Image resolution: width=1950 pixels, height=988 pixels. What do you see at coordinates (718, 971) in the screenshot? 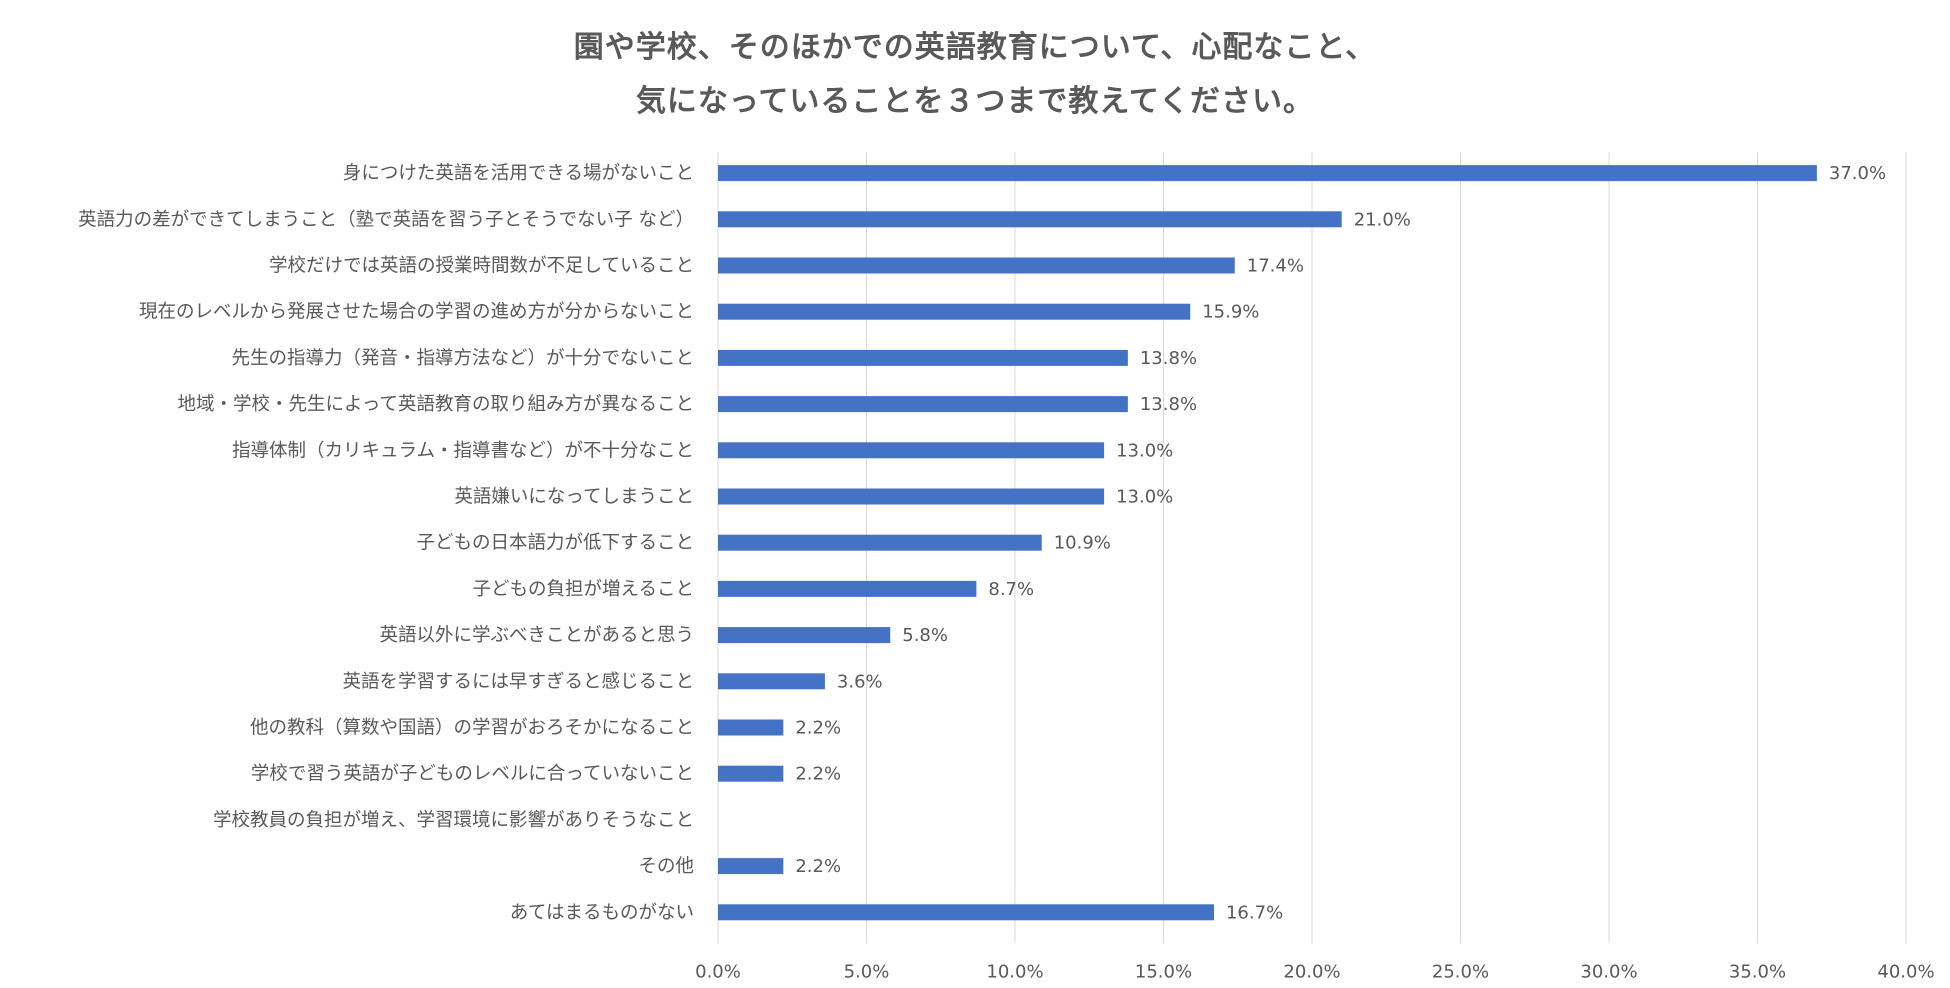
I see `x-tick-label-0: 0.0%` at bounding box center [718, 971].